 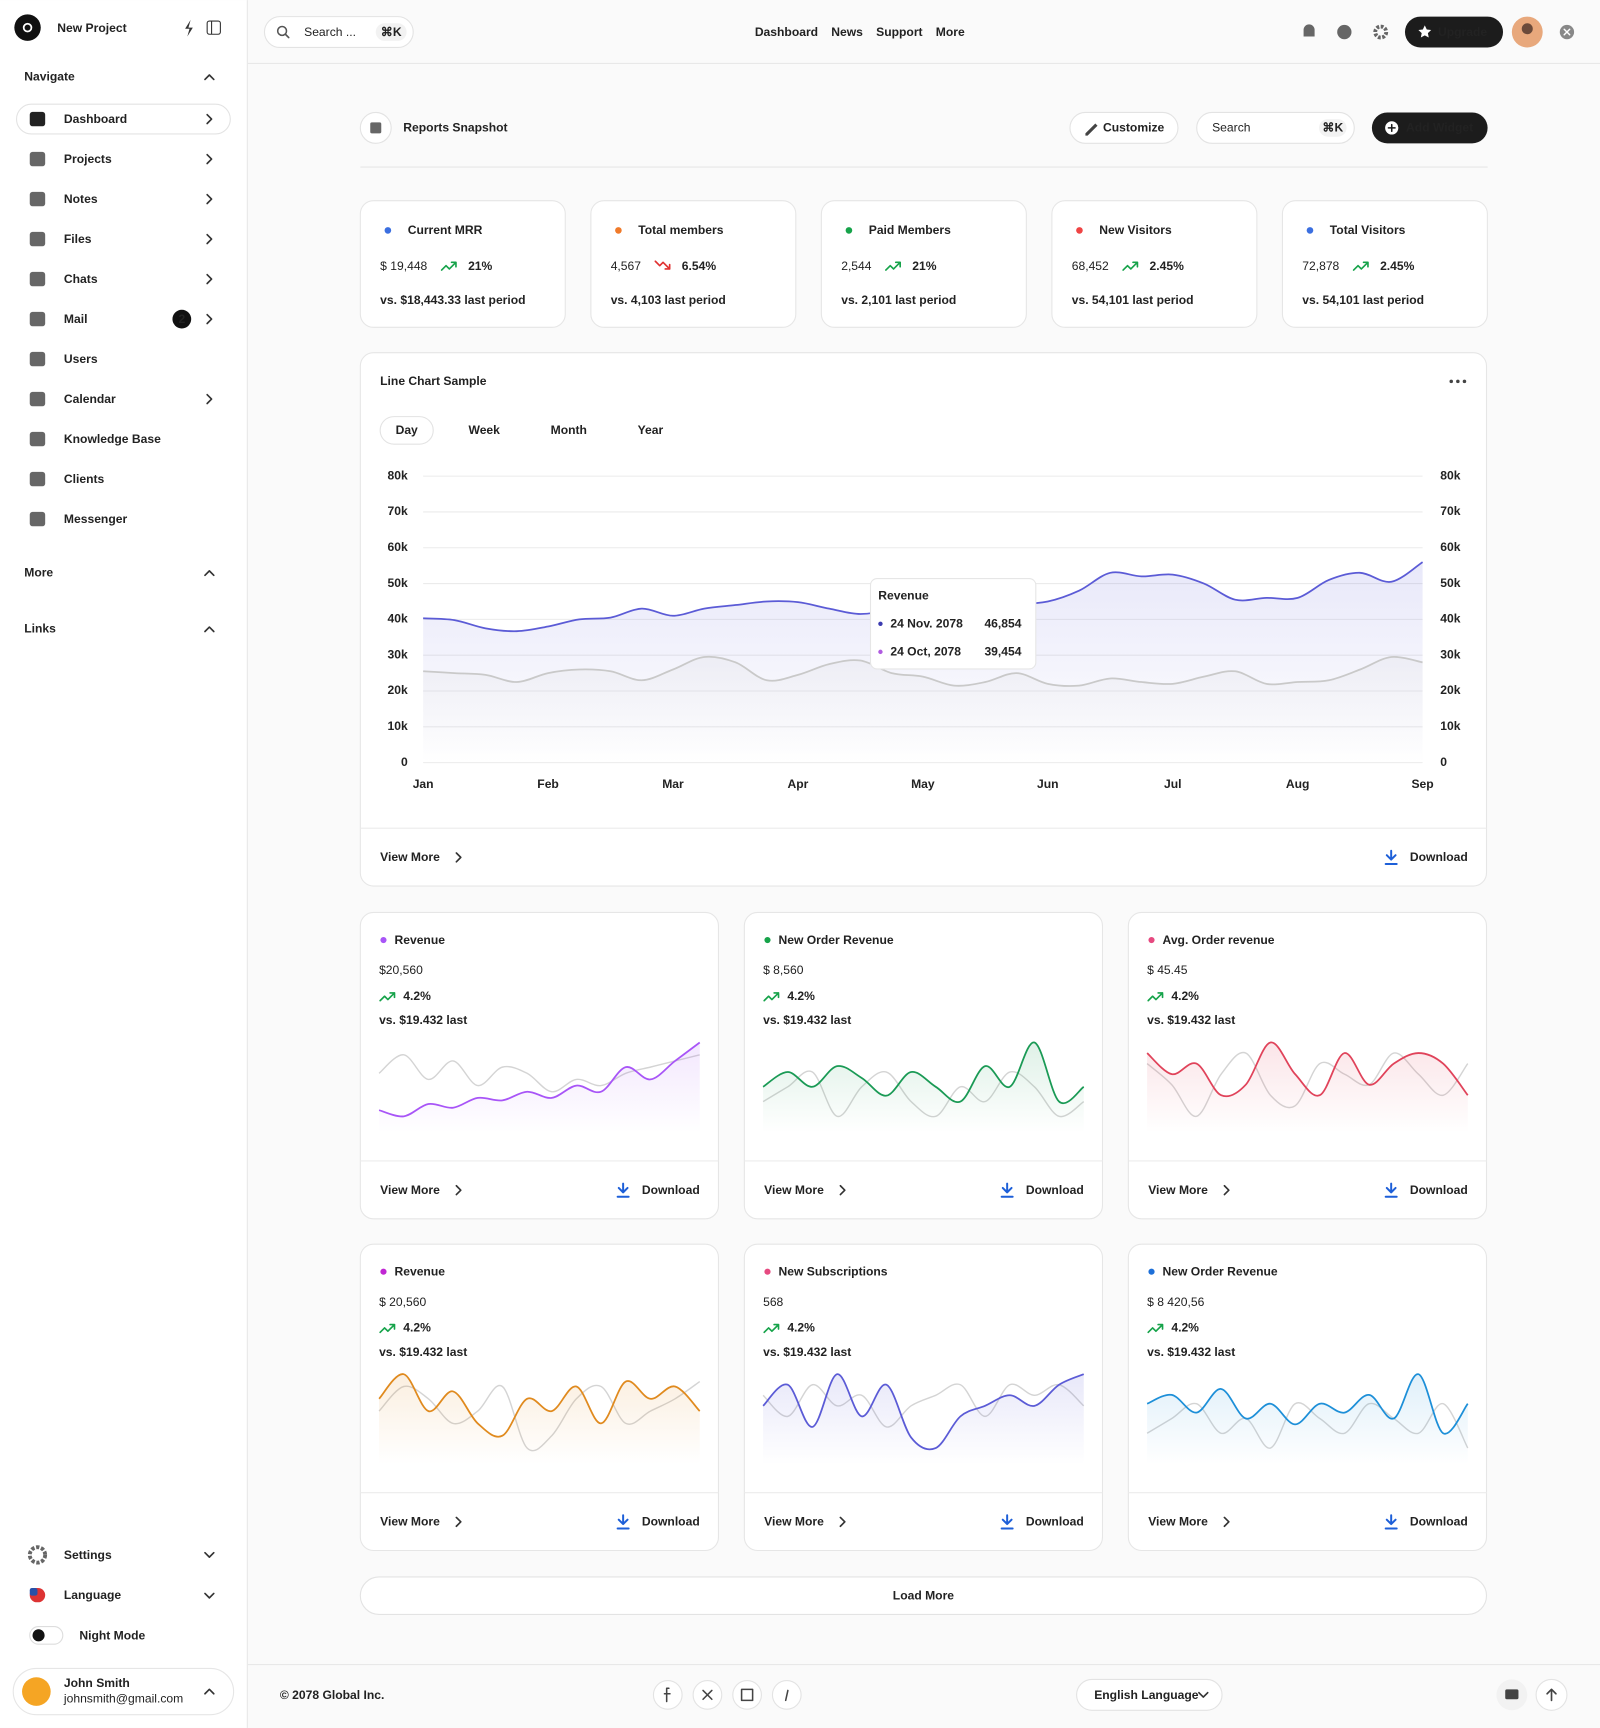 I want to click on sparkline, so click(x=923, y=1073).